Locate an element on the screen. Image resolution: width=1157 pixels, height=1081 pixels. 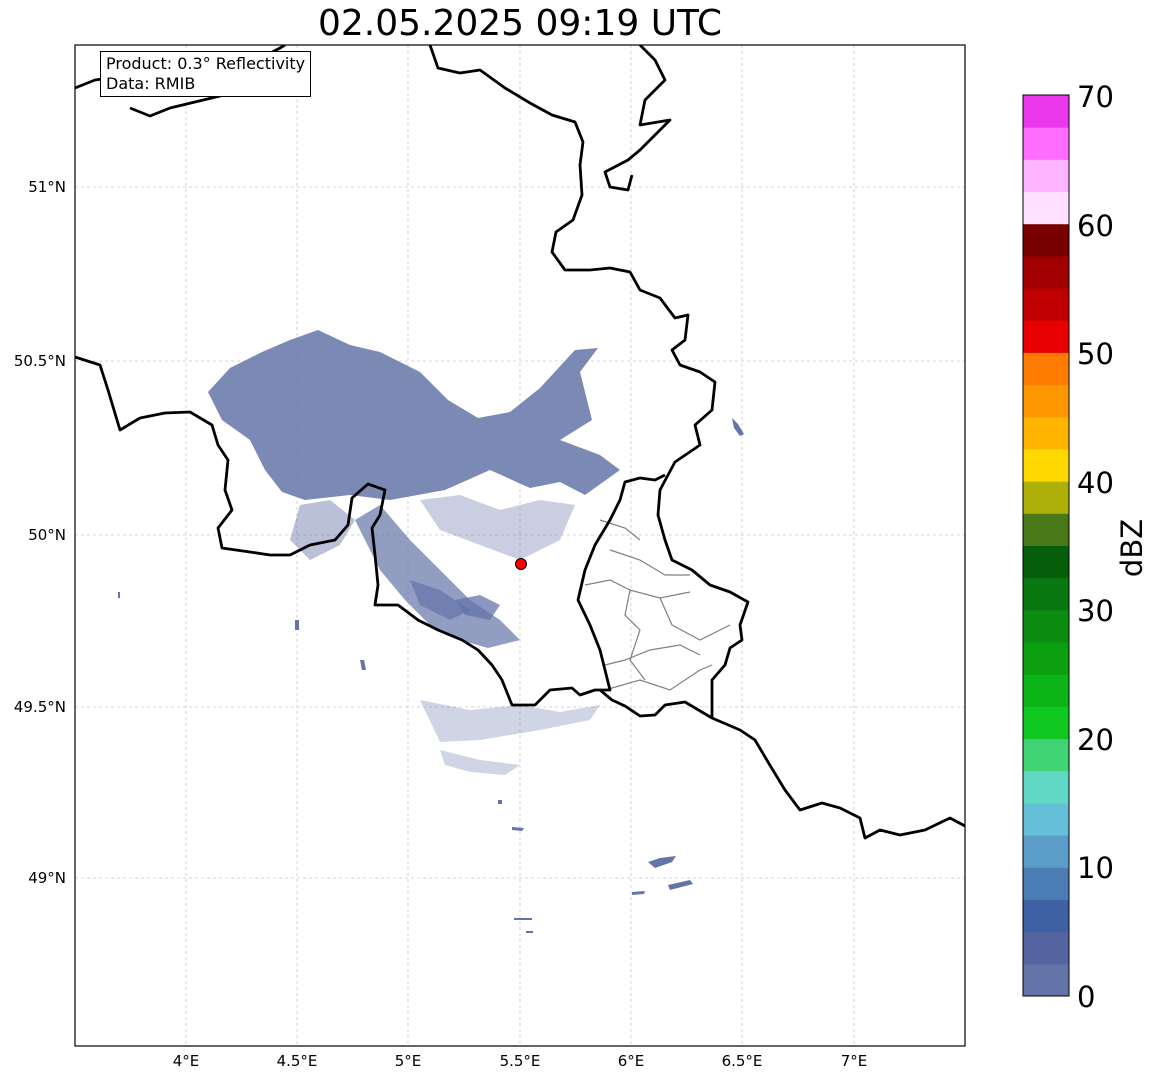
colorbar-ticks: 0 10 20 30 40 50 60 70 is located at coordinates (1095, 547).